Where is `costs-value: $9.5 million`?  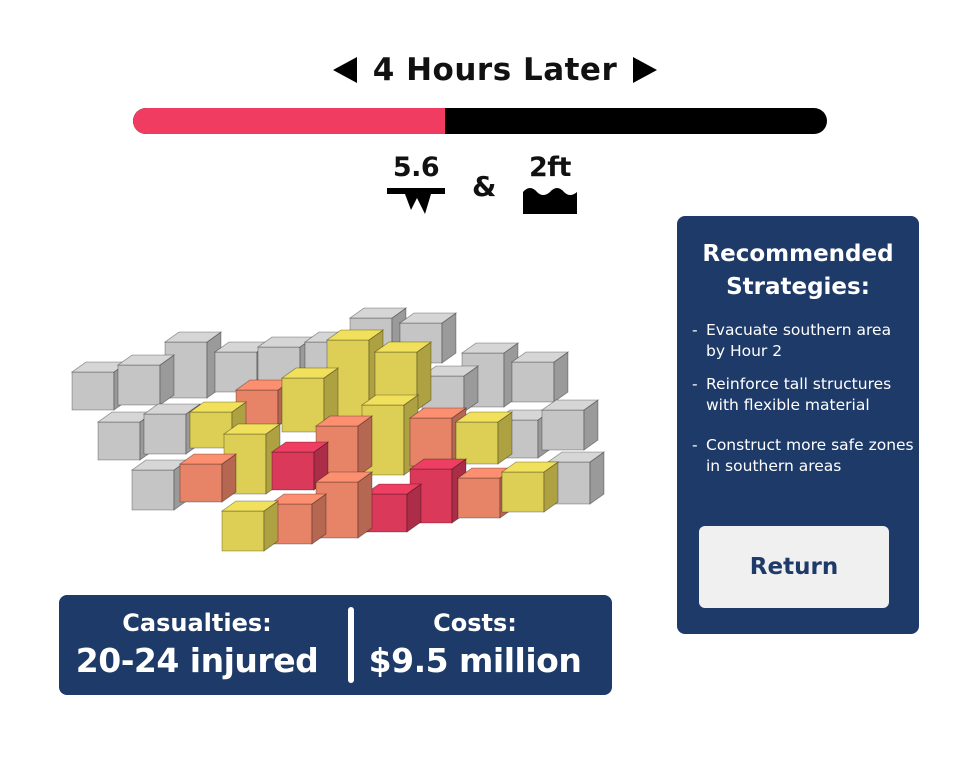 costs-value: $9.5 million is located at coordinates (475, 660).